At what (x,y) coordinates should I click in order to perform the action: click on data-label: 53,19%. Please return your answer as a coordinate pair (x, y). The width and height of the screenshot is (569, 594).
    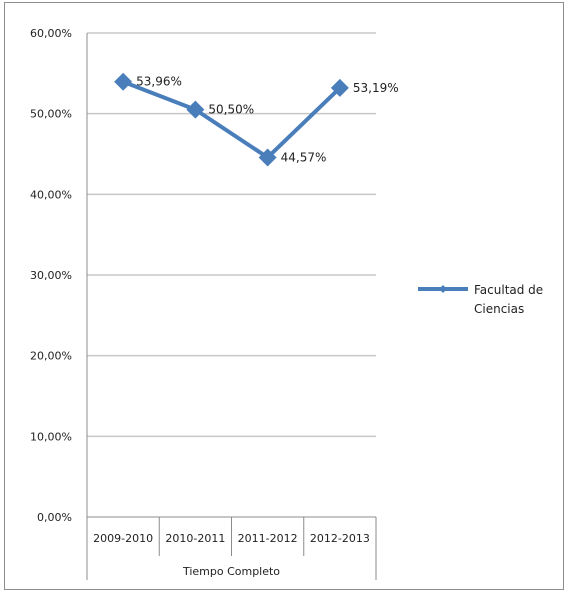
    Looking at the image, I should click on (376, 88).